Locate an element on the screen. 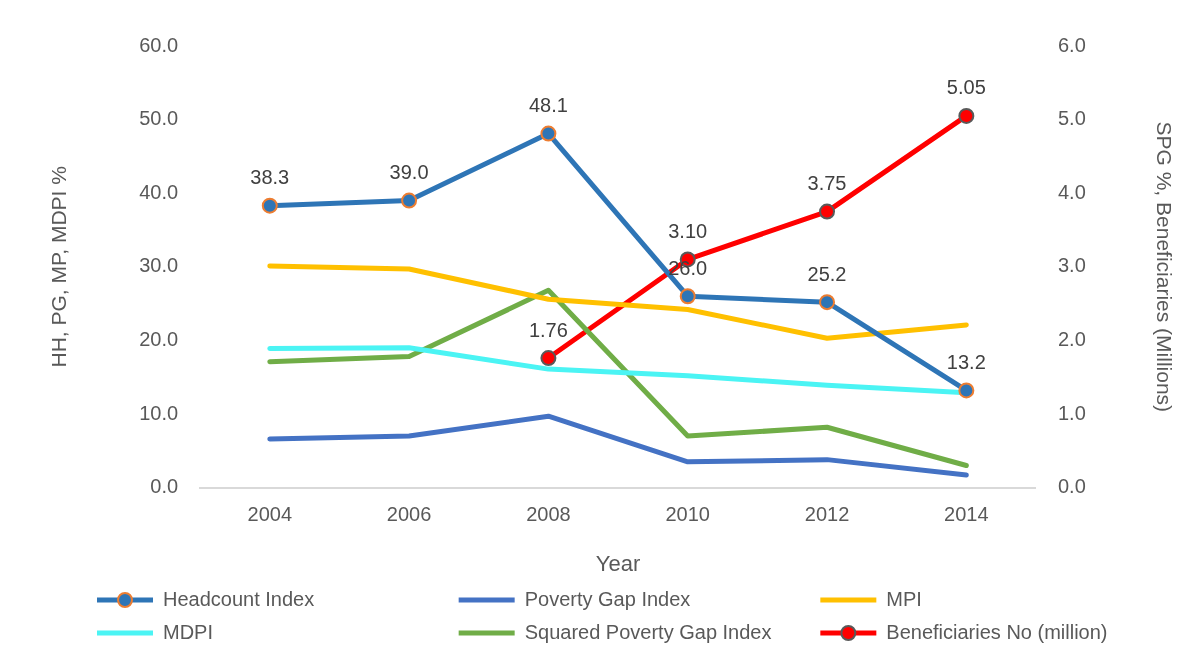 Image resolution: width=1192 pixels, height=650 pixels. legend-label: Poverty Gap Index is located at coordinates (607, 598).